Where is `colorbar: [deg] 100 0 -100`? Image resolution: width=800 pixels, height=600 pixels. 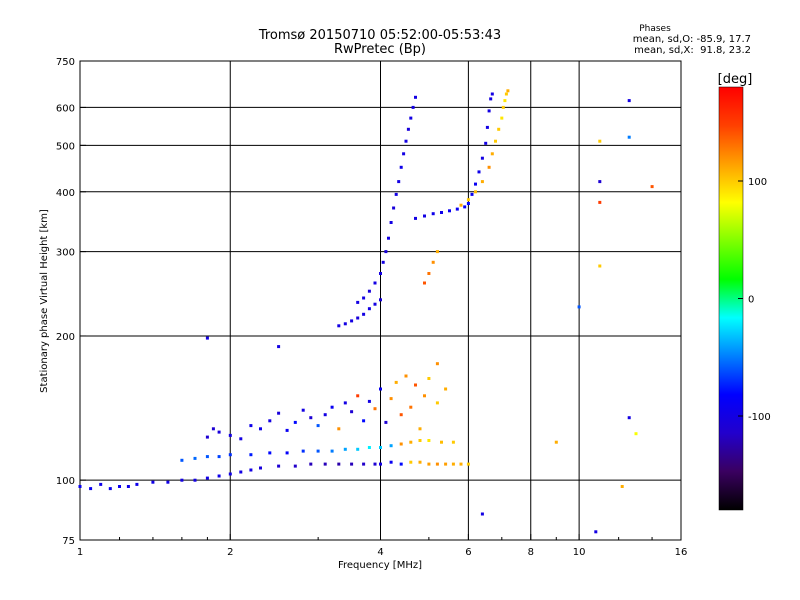 colorbar: [deg] 100 0 -100 is located at coordinates (744, 291).